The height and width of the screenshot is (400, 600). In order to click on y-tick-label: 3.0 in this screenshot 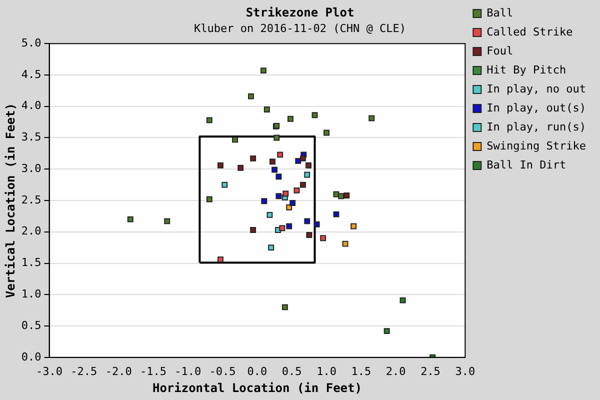, I will do `click(31, 168)`.